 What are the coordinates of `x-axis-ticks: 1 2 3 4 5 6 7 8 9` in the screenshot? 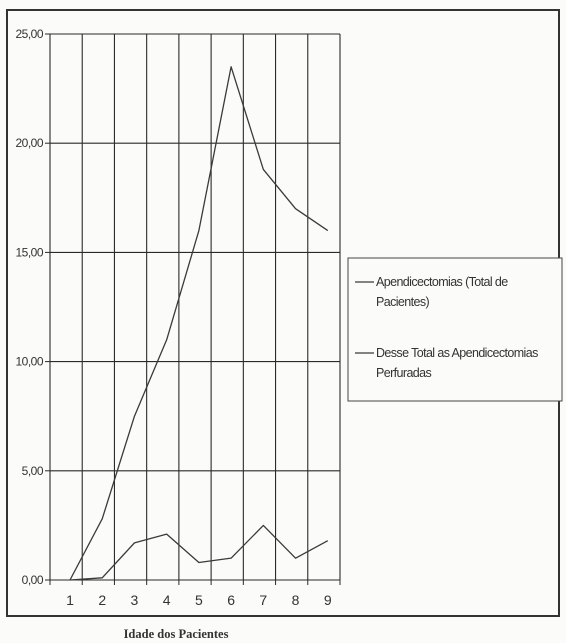 It's located at (199, 600).